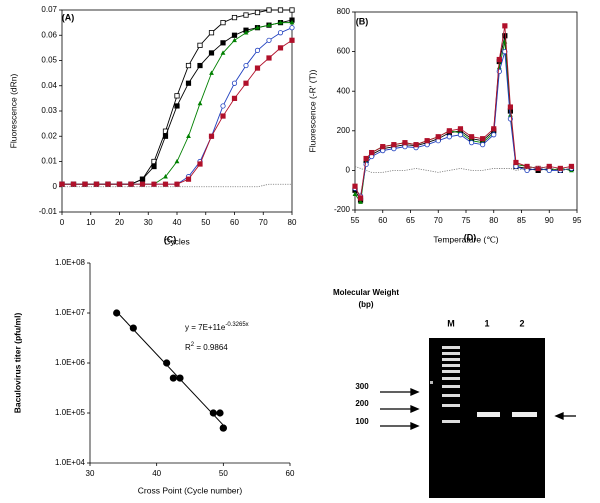  What do you see at coordinates (431, 382) in the screenshot?
I see `speck` at bounding box center [431, 382].